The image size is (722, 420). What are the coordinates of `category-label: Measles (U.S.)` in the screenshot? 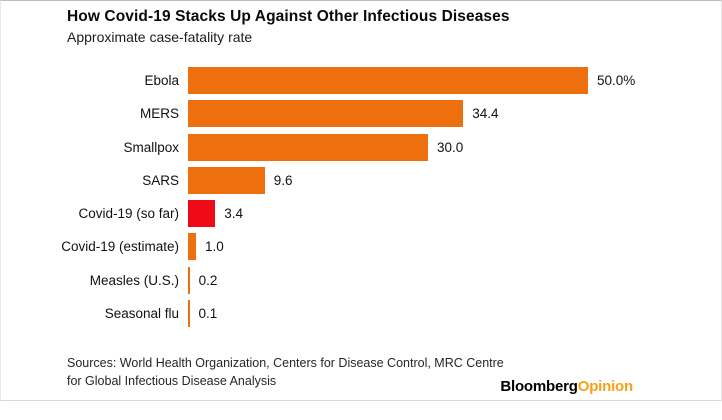 It's located at (134, 280).